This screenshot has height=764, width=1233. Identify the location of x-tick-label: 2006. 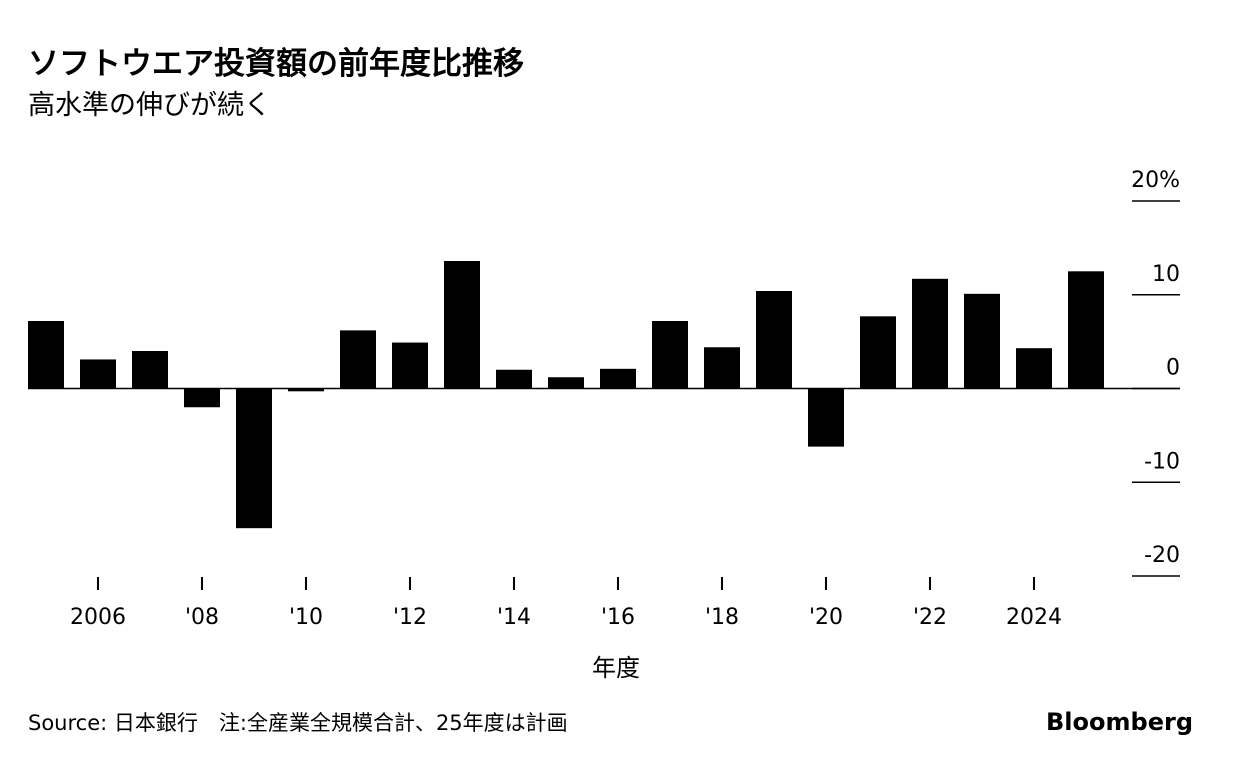
(98, 617).